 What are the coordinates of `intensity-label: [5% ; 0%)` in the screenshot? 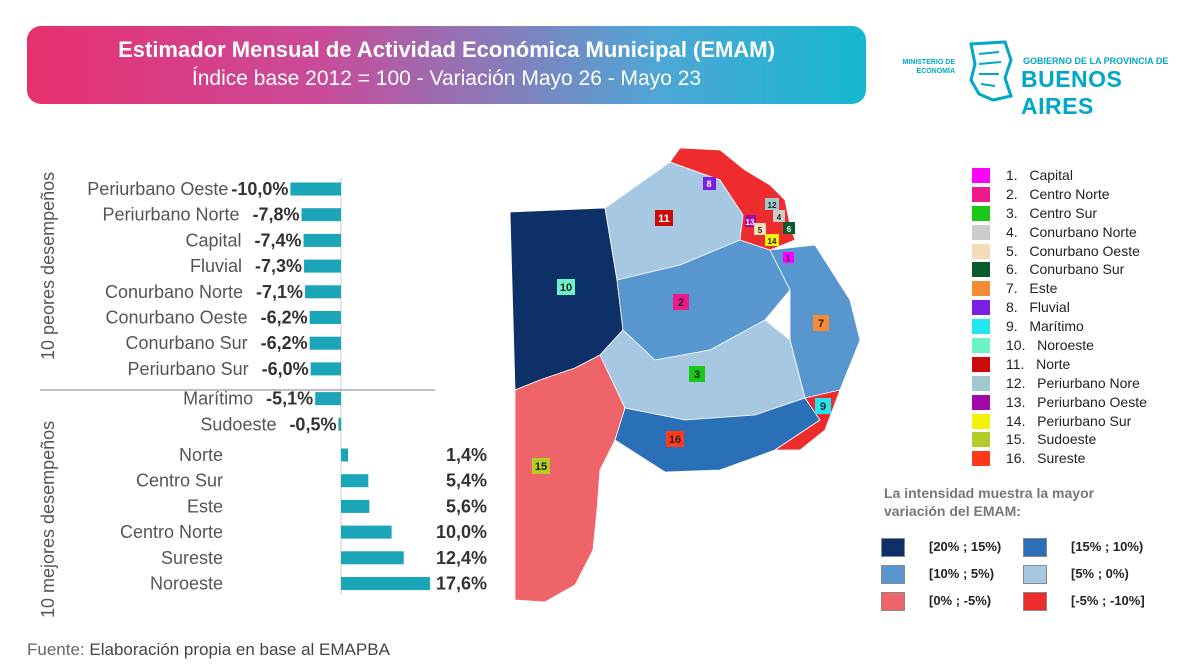 It's located at (1100, 573).